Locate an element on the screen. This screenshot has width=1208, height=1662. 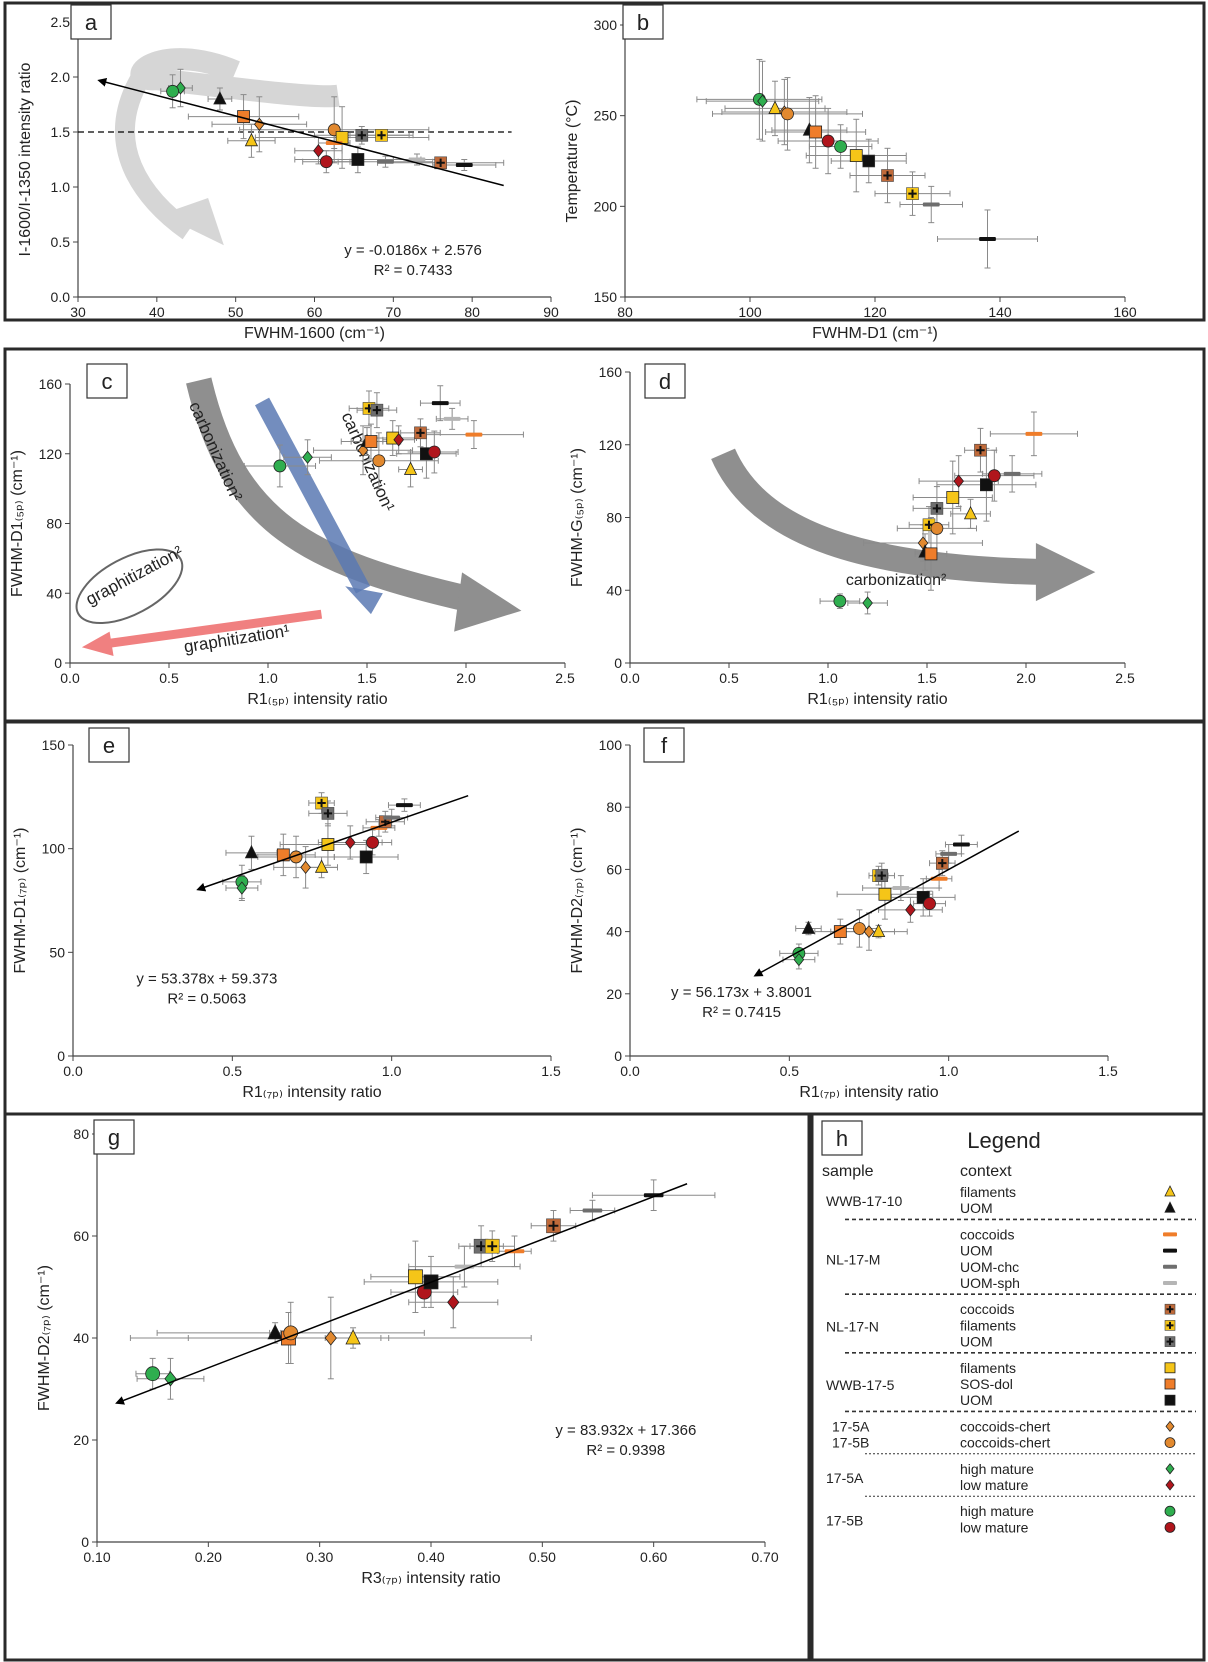
x-tick-label: 0.0 is located at coordinates (630, 1071).